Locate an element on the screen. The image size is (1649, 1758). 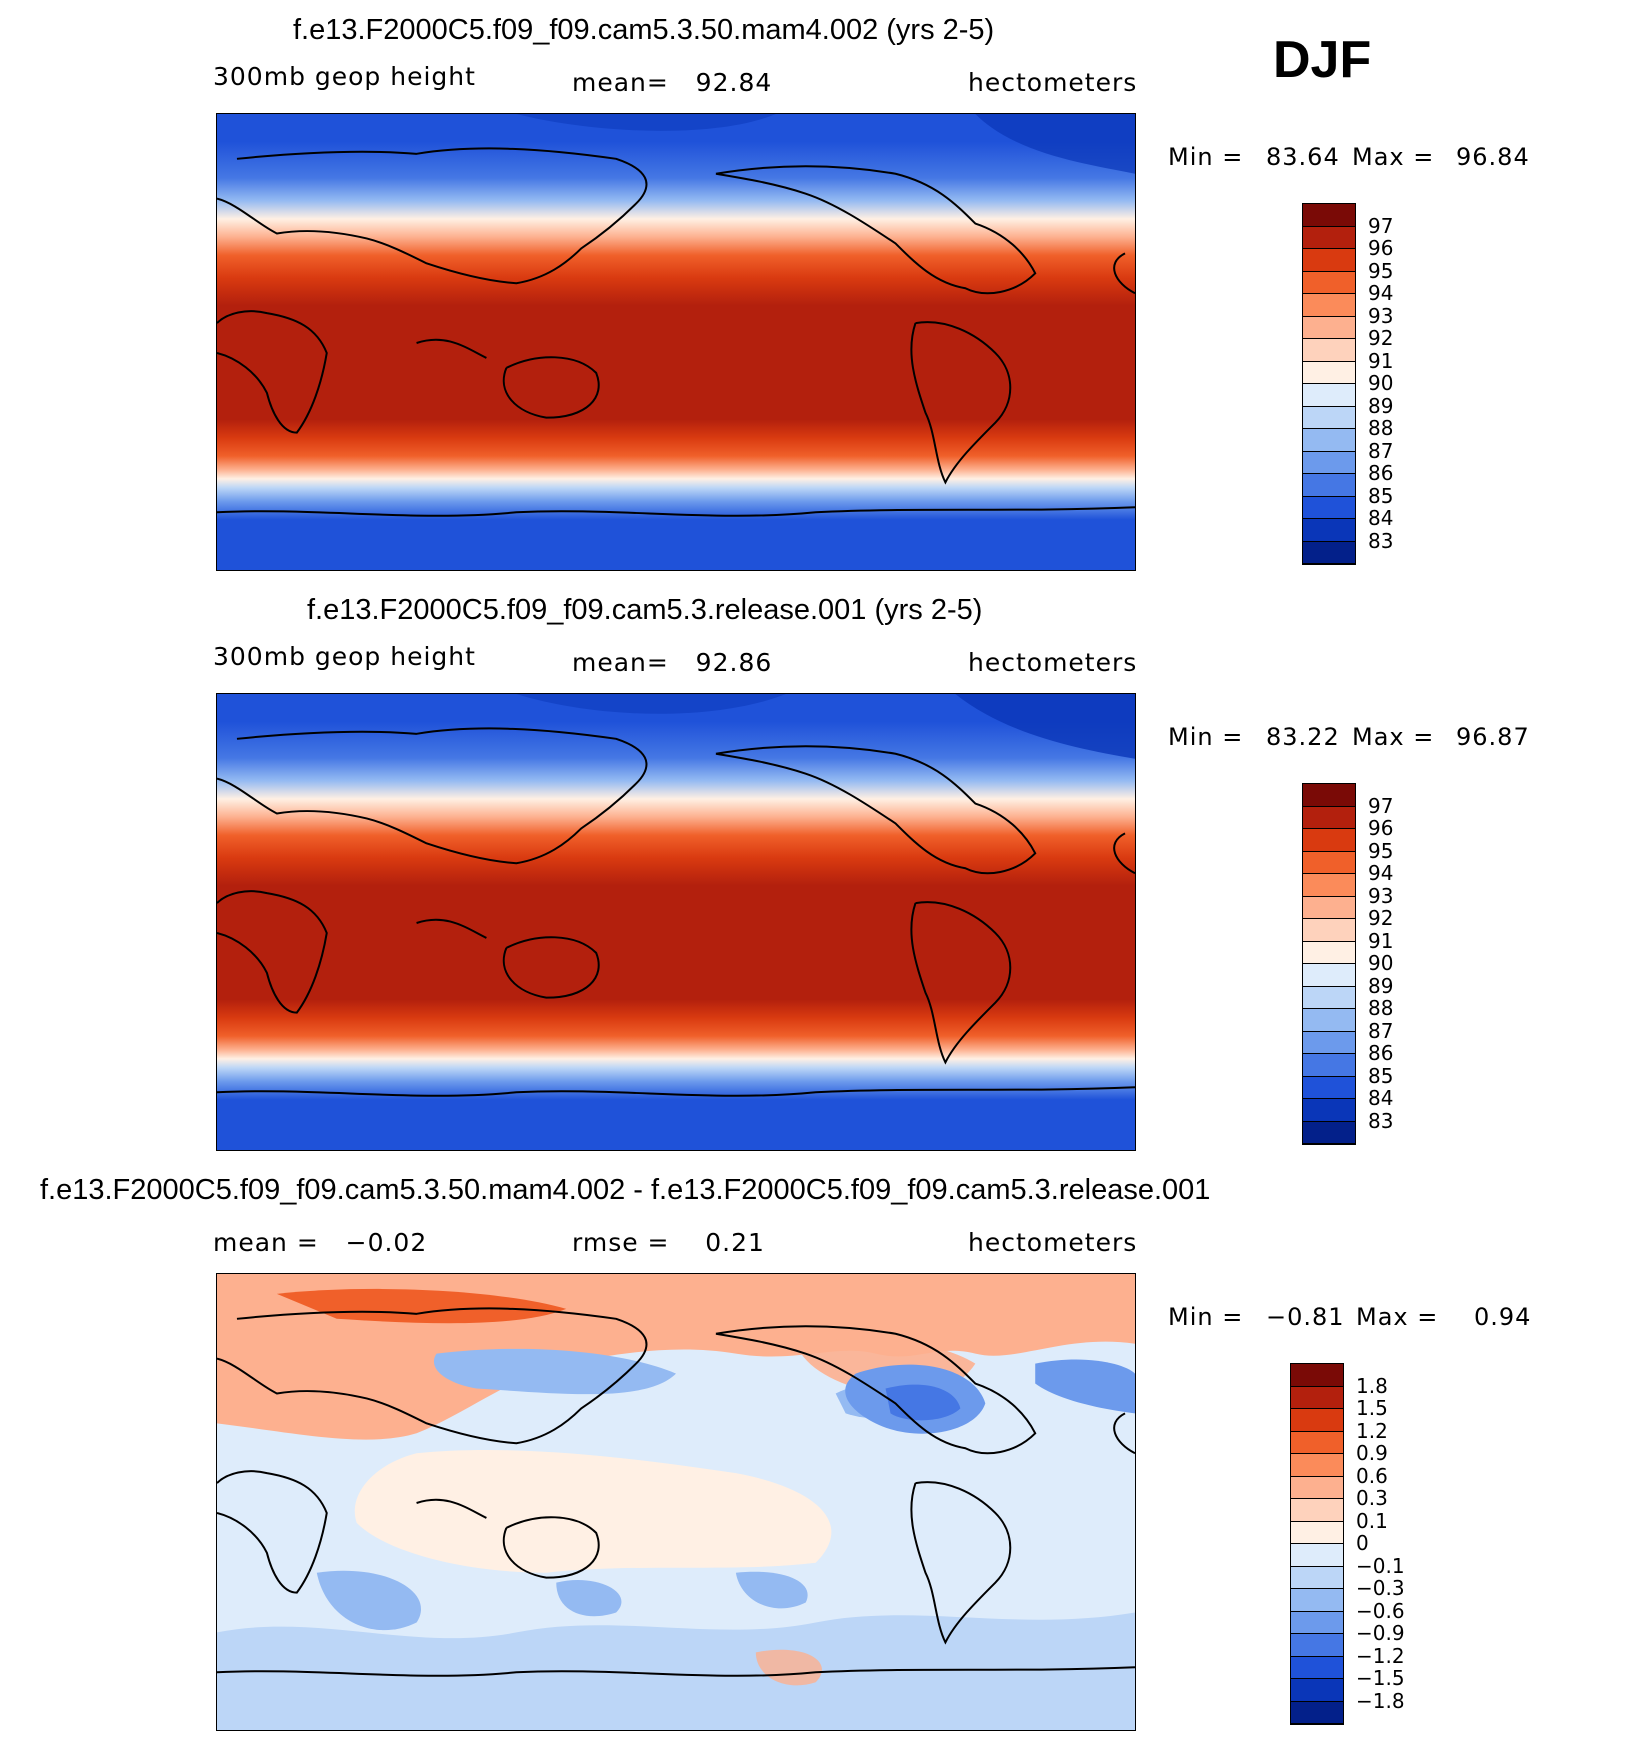
panel-2-polar-low-na is located at coordinates (1045, 726).